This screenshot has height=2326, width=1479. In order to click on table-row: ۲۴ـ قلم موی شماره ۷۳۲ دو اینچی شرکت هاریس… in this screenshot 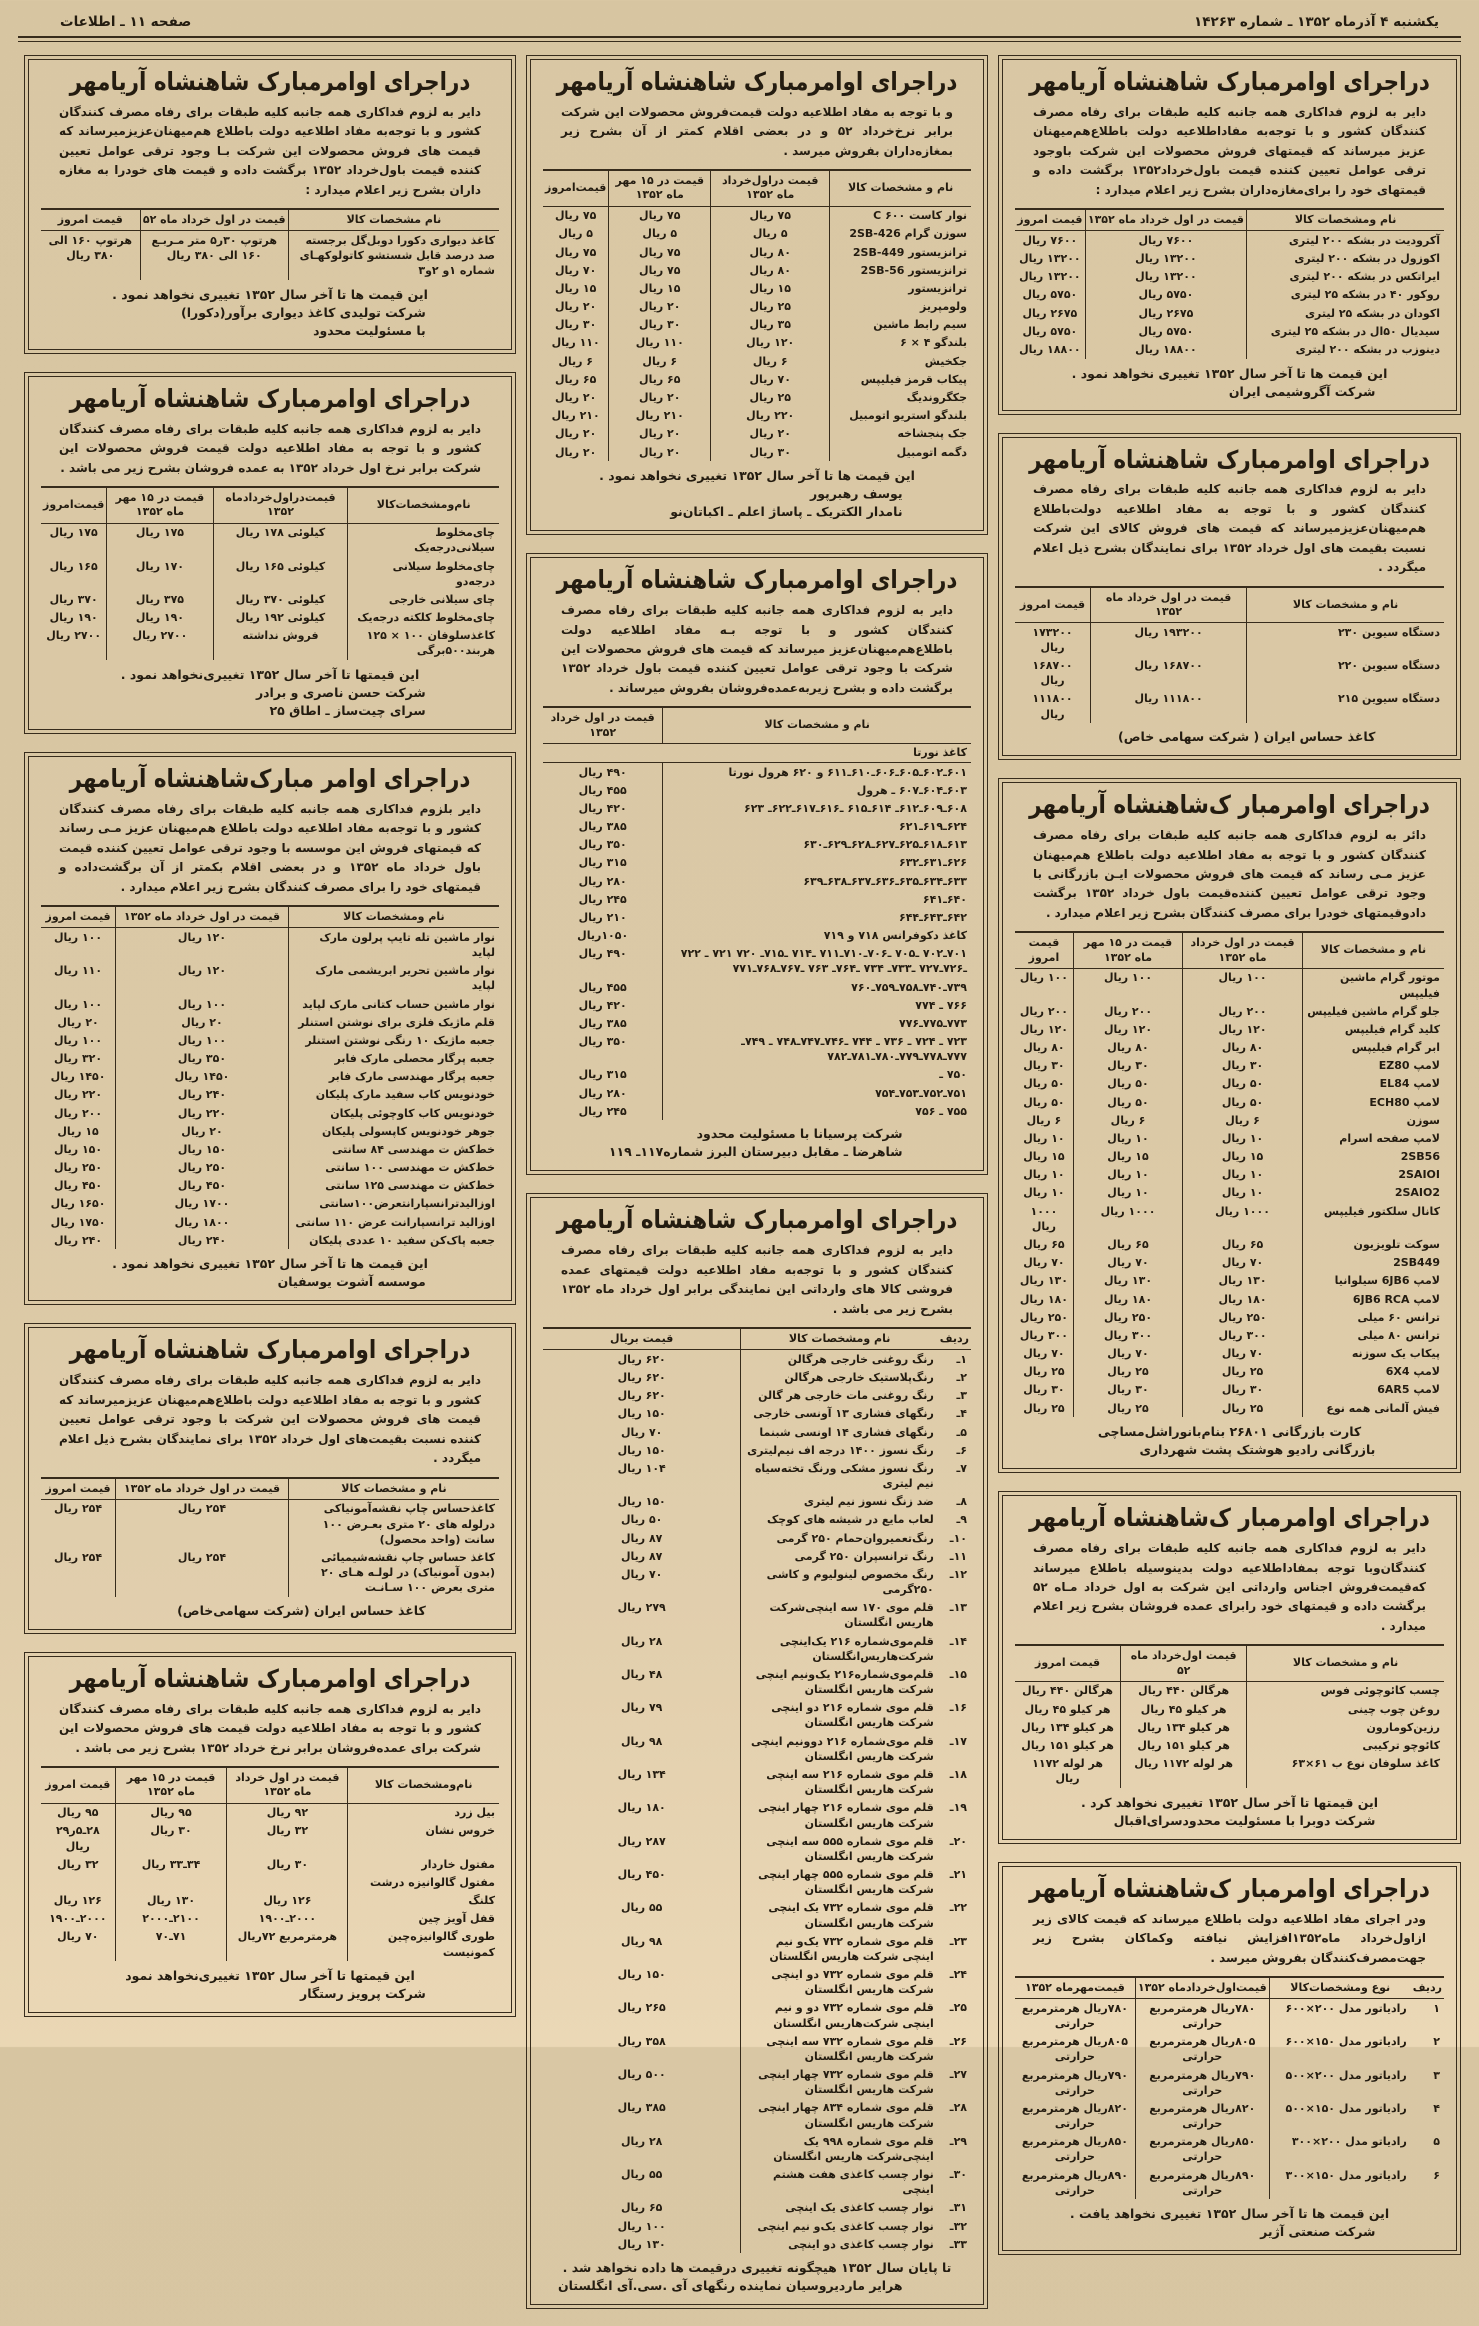, I will do `click(757, 1982)`.